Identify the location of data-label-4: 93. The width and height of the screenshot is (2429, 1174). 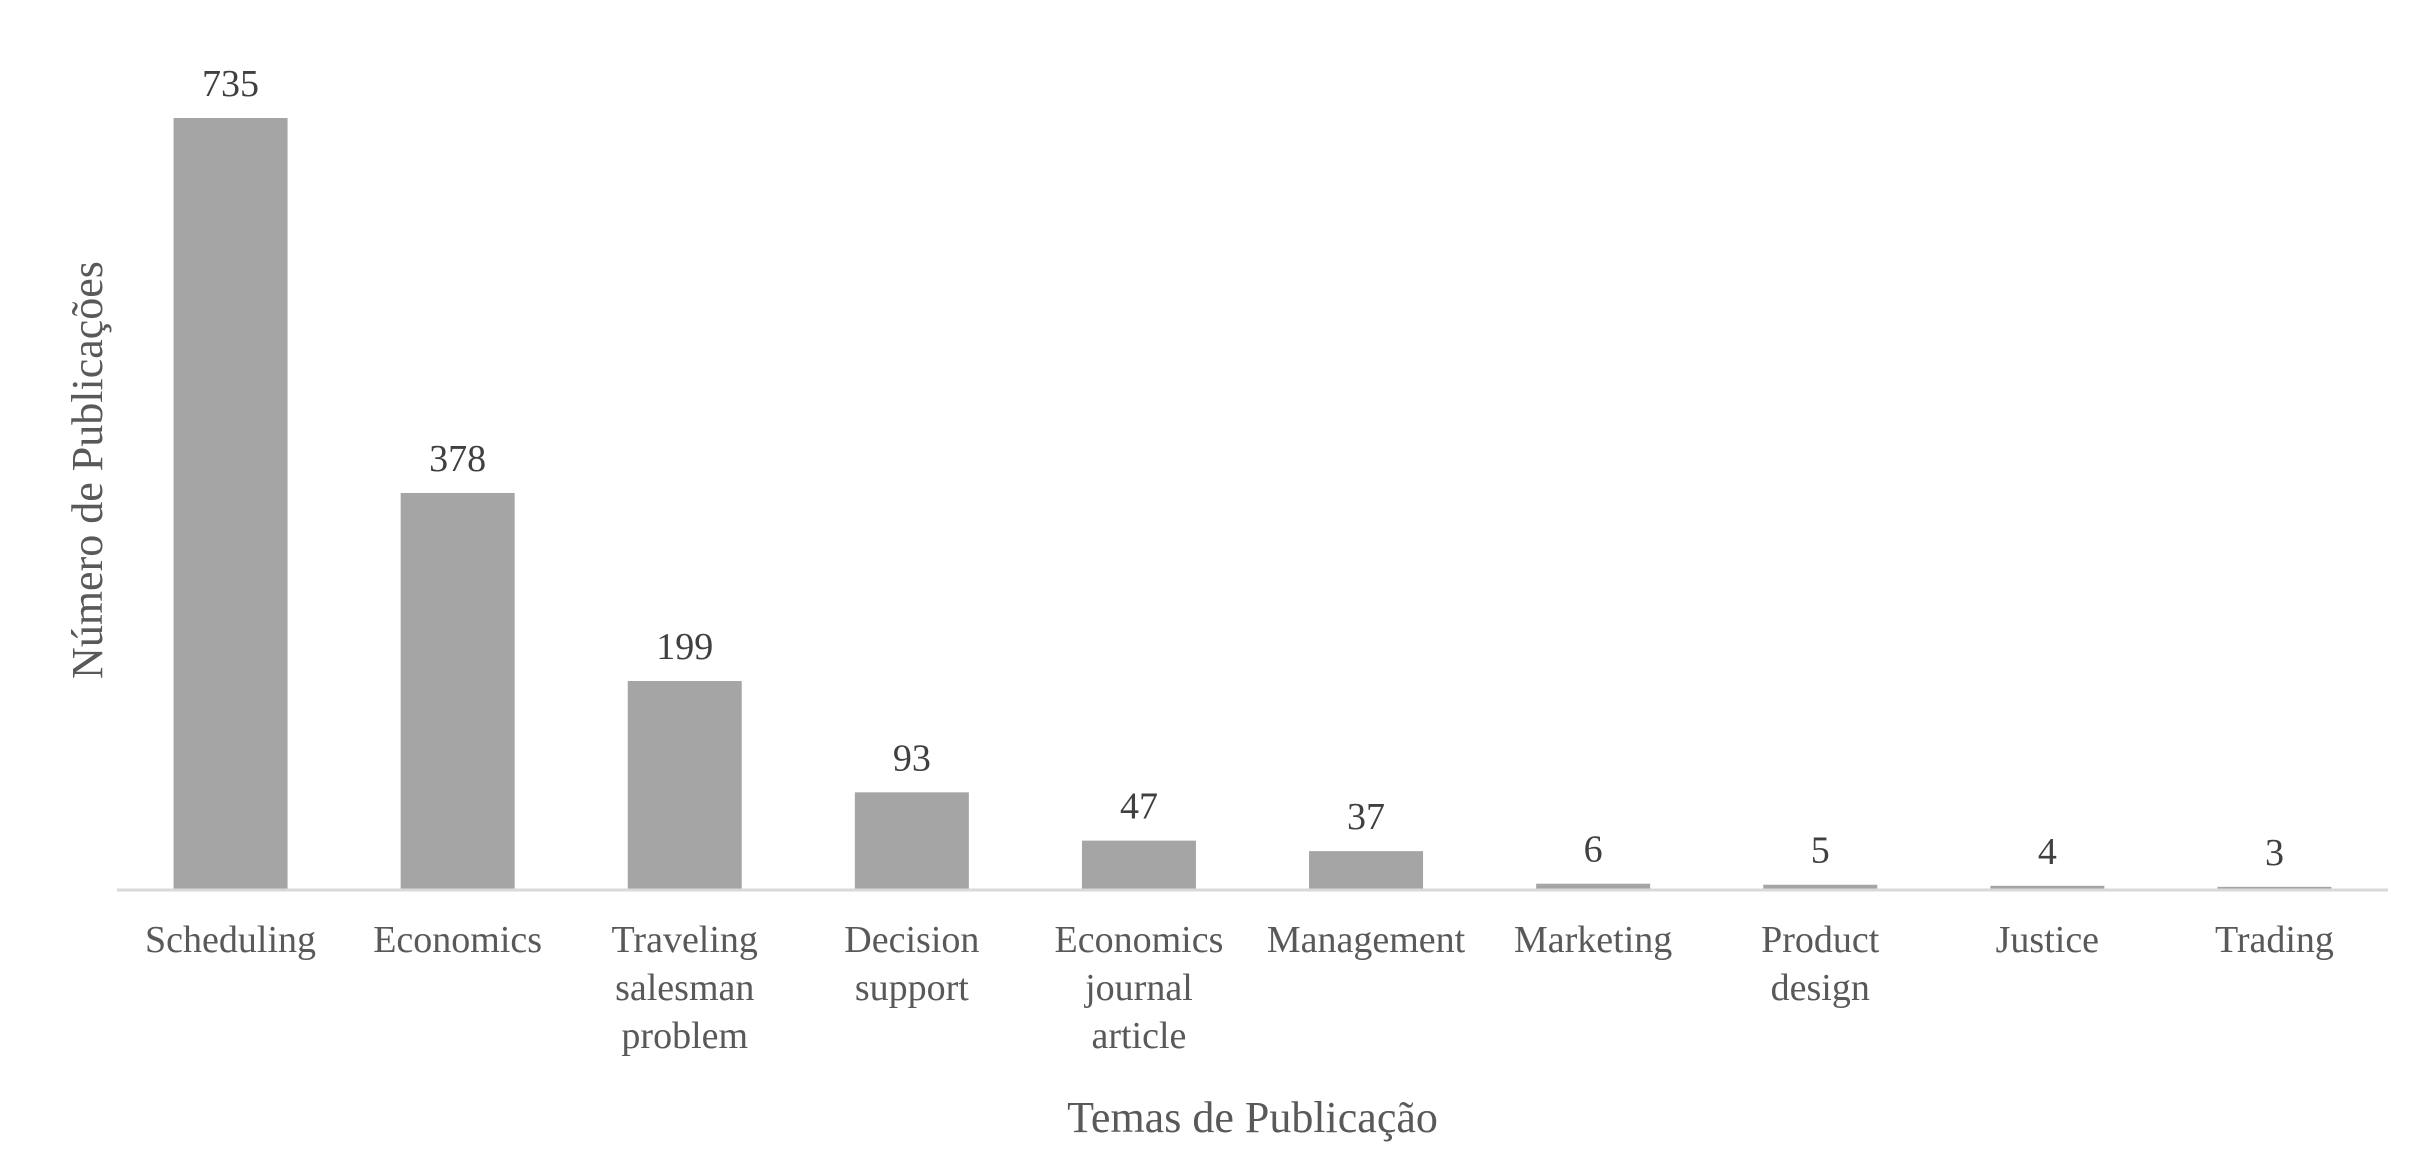
(912, 758).